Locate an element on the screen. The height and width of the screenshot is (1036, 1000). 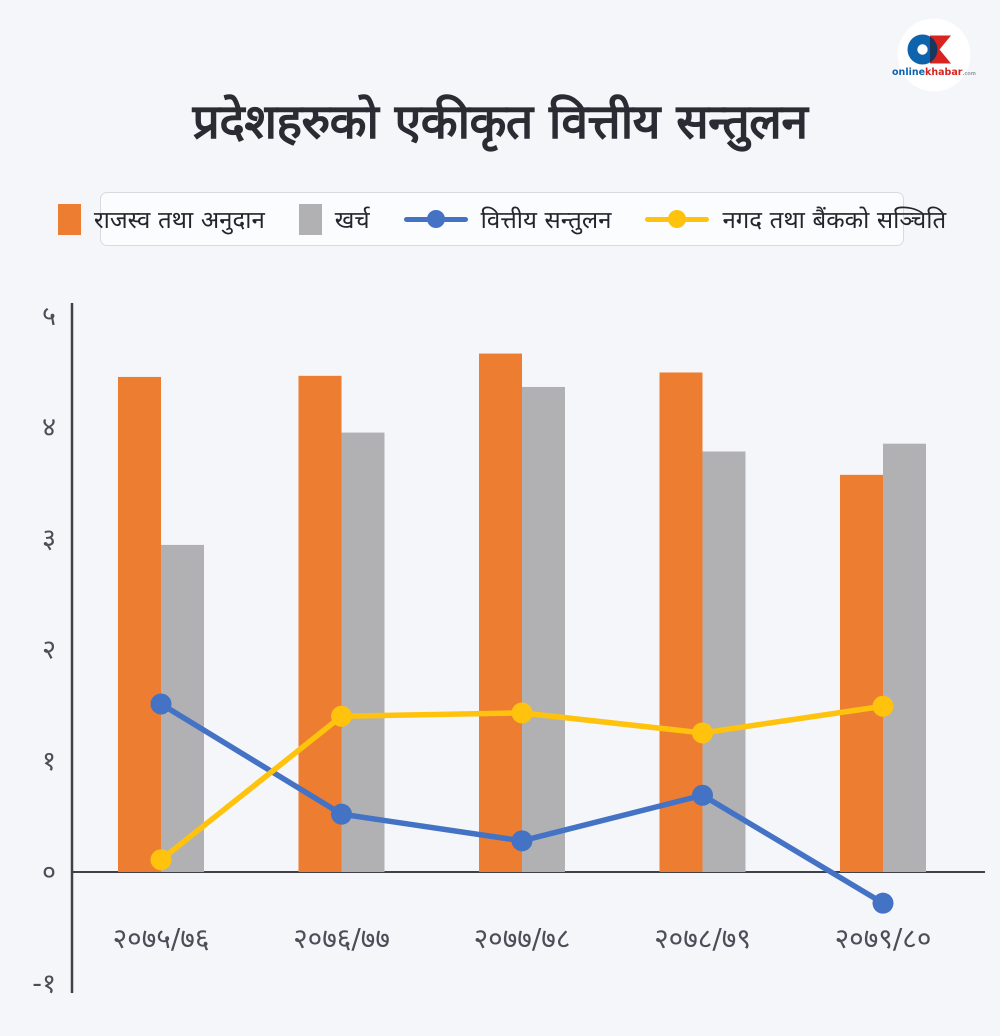
x-axis-label: २०७५/७६ is located at coordinates (161, 938).